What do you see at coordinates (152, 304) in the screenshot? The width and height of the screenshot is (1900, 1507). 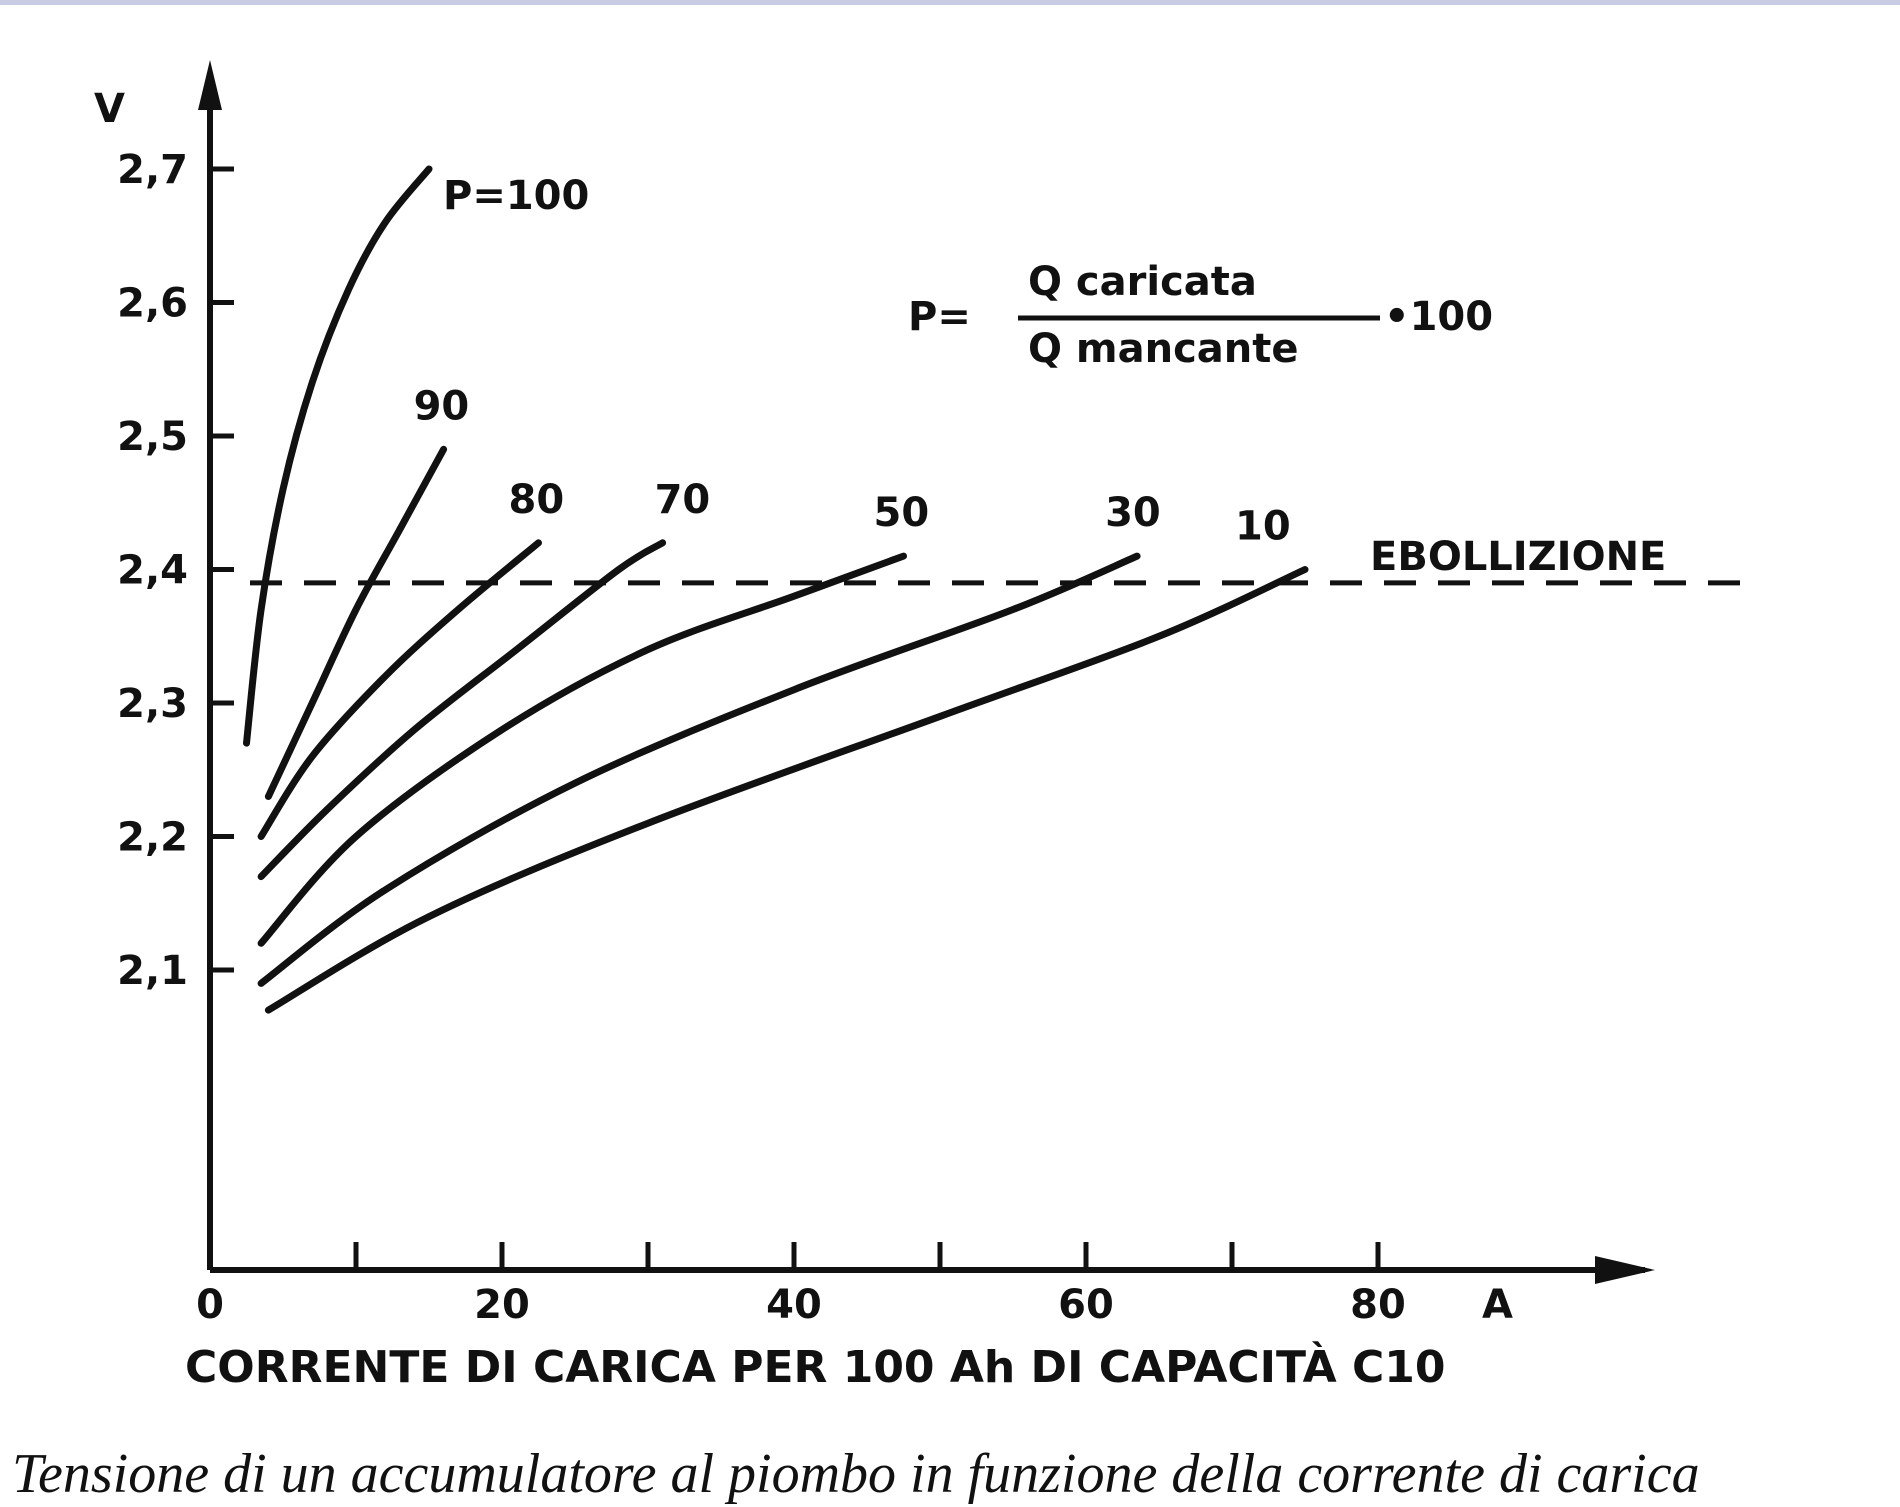 I see `y-tick-label: 2,6` at bounding box center [152, 304].